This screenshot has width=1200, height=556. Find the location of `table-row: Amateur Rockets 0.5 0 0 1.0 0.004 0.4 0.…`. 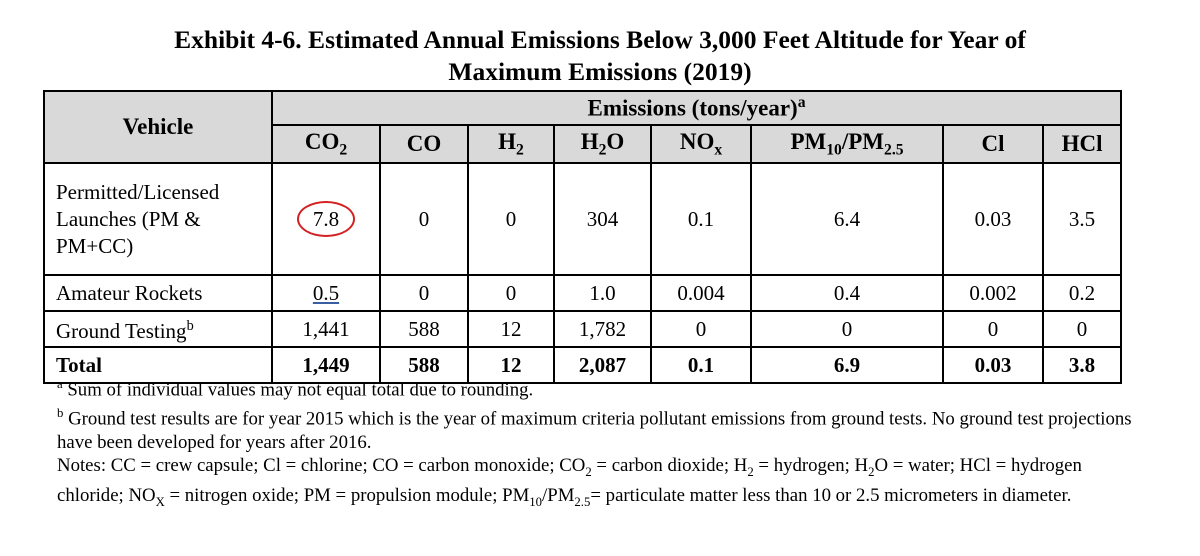

table-row: Amateur Rockets 0.5 0 0 1.0 0.004 0.4 0.… is located at coordinates (583, 293).